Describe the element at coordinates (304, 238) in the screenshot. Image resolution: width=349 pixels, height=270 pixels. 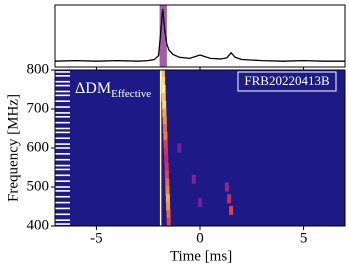
I see `x-tick-label: 5` at that location.